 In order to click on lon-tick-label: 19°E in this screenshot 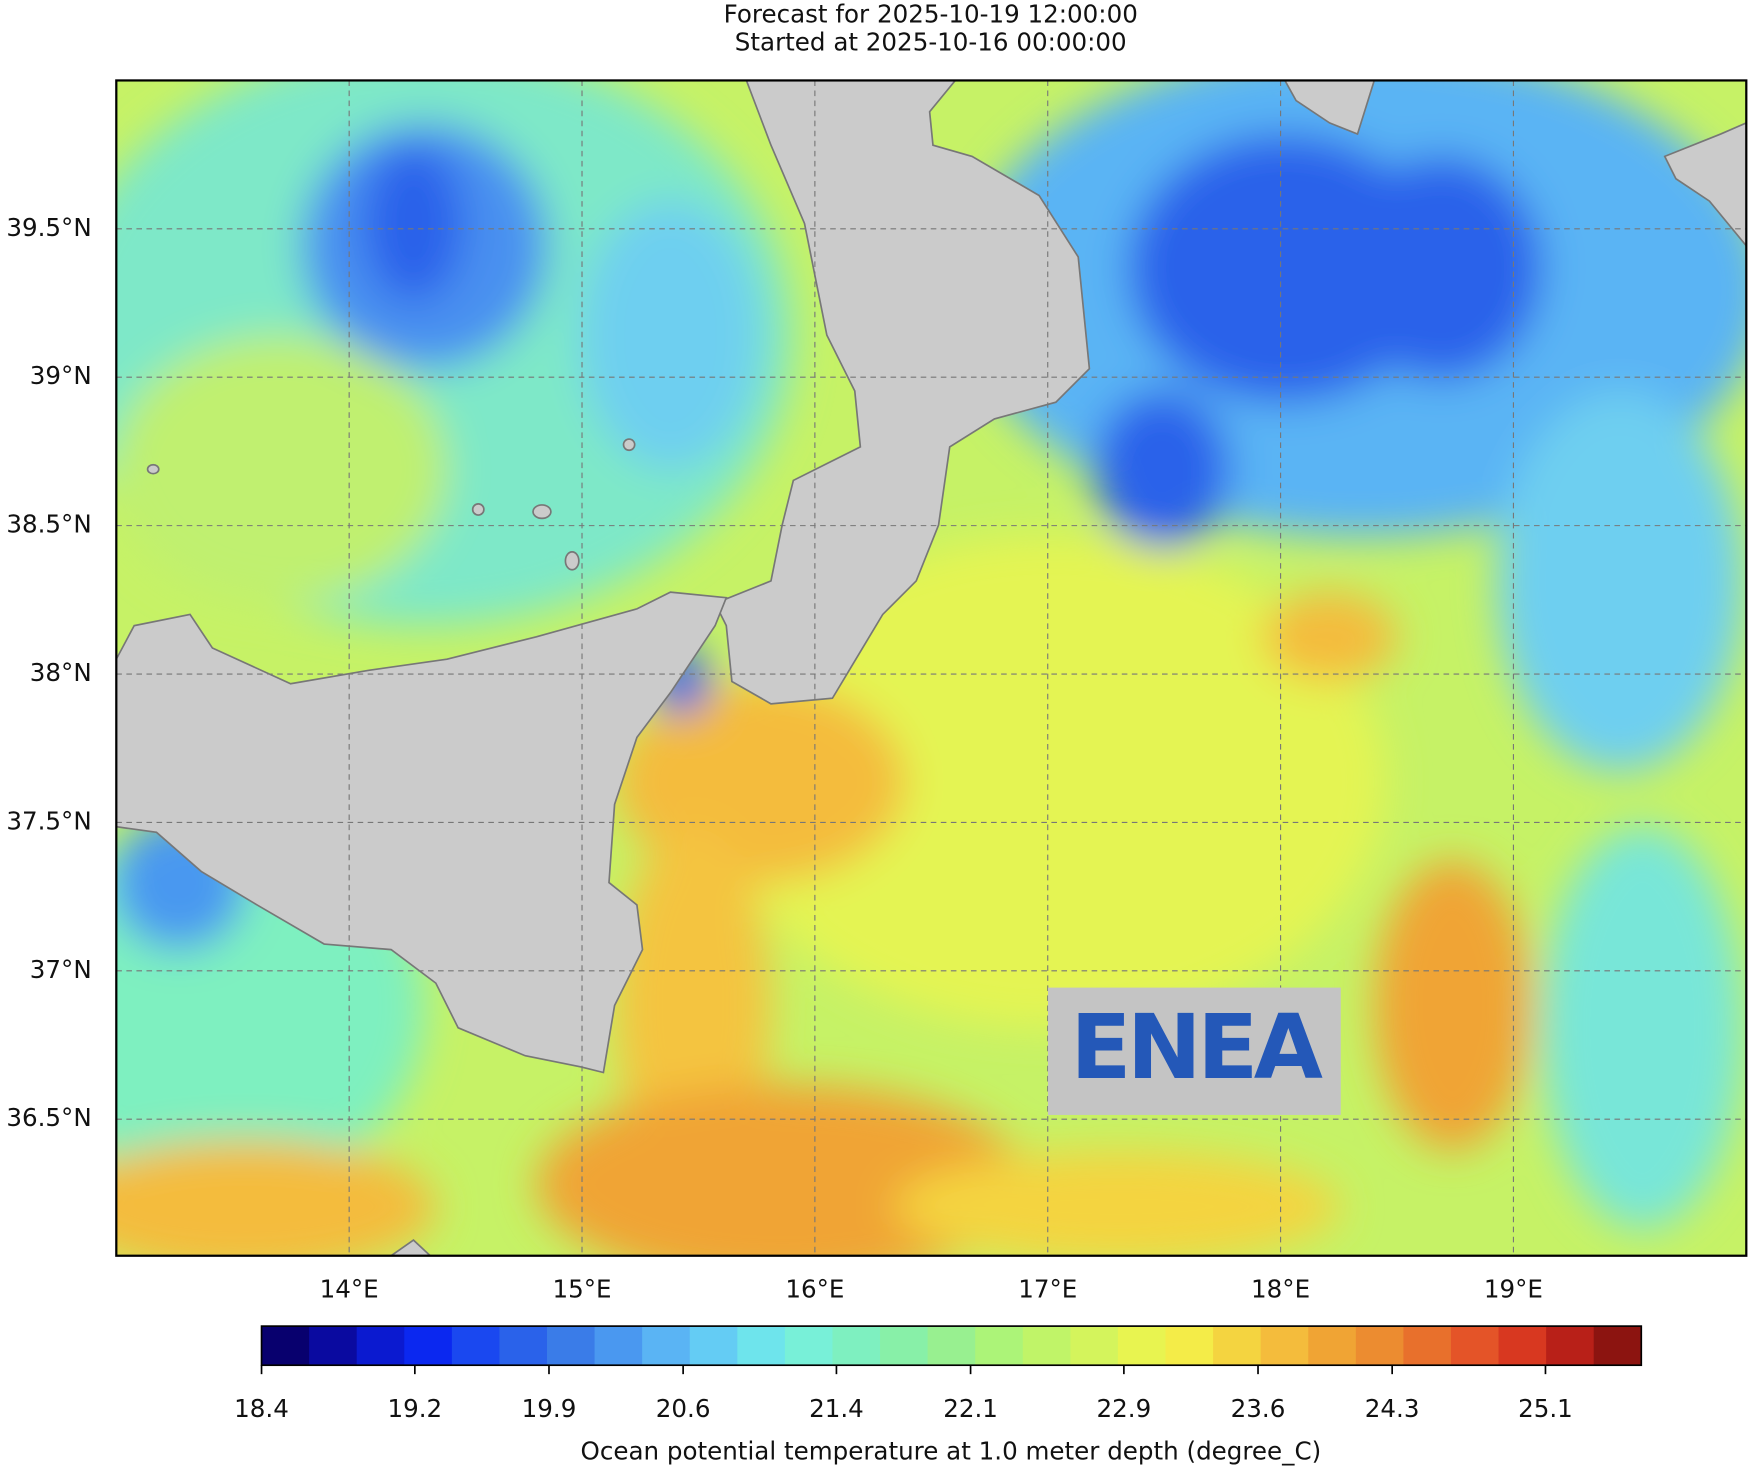, I will do `click(1513, 1288)`.